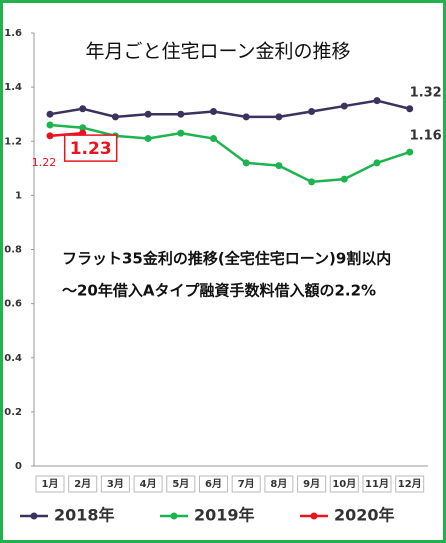 This screenshot has width=446, height=543. I want to click on legend-label: 2018年, so click(84, 515).